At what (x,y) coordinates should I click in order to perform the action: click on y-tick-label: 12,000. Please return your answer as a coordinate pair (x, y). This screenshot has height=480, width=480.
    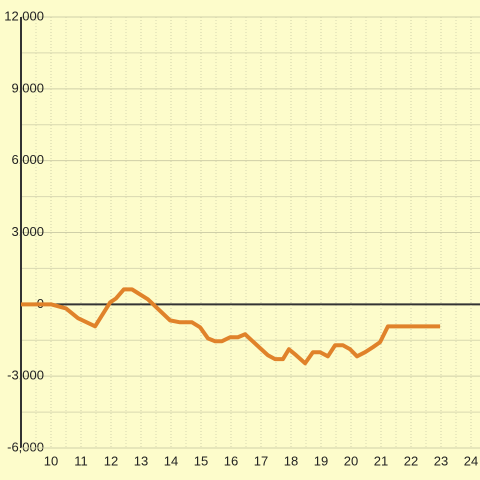
    Looking at the image, I should click on (24, 15).